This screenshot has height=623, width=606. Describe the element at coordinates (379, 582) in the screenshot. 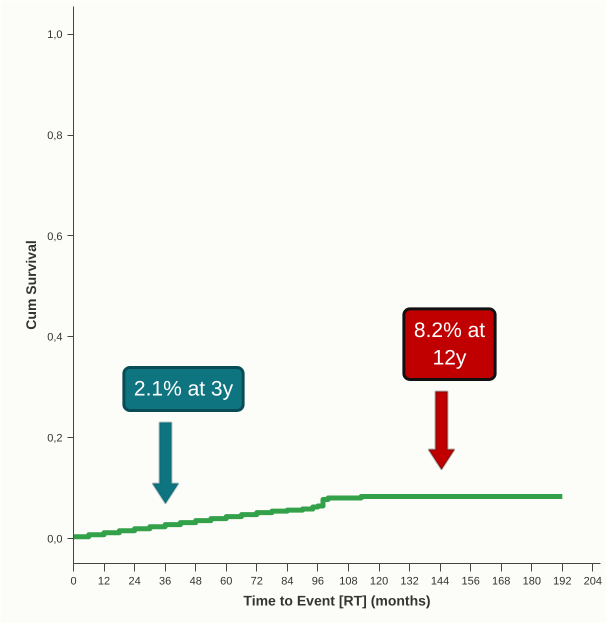

I see `x-tick-label: 120` at that location.